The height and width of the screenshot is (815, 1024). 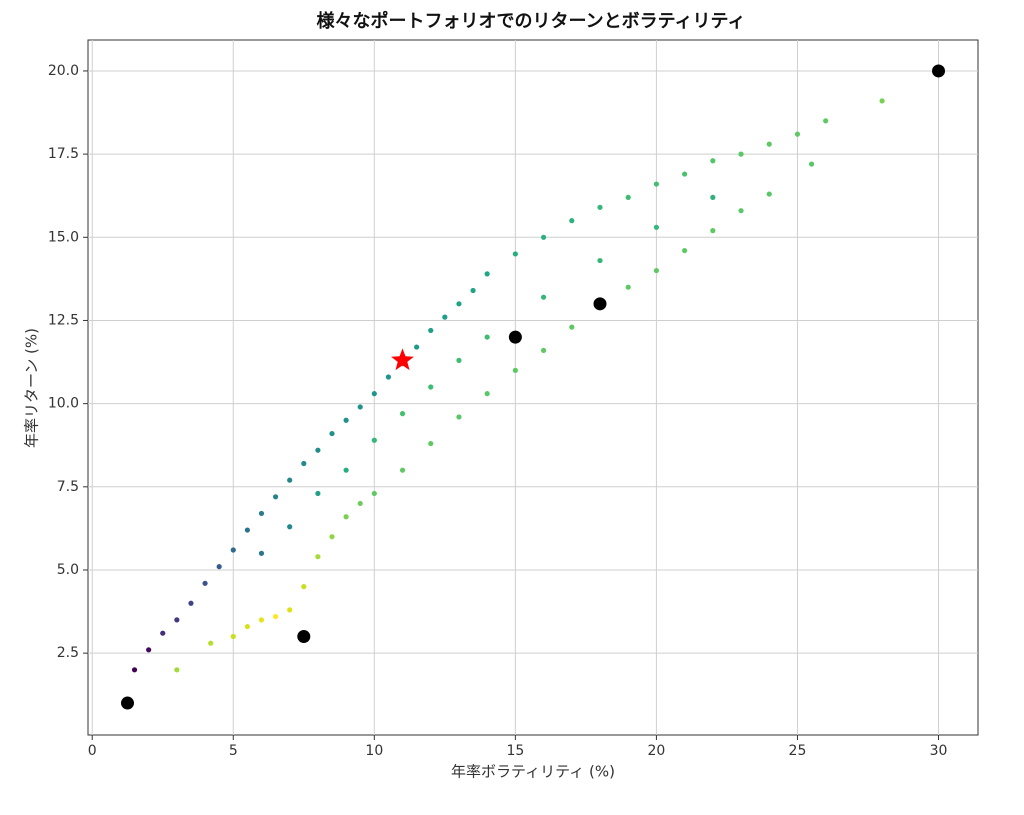 What do you see at coordinates (402, 359) in the screenshot?
I see `optimal-portfolio` at bounding box center [402, 359].